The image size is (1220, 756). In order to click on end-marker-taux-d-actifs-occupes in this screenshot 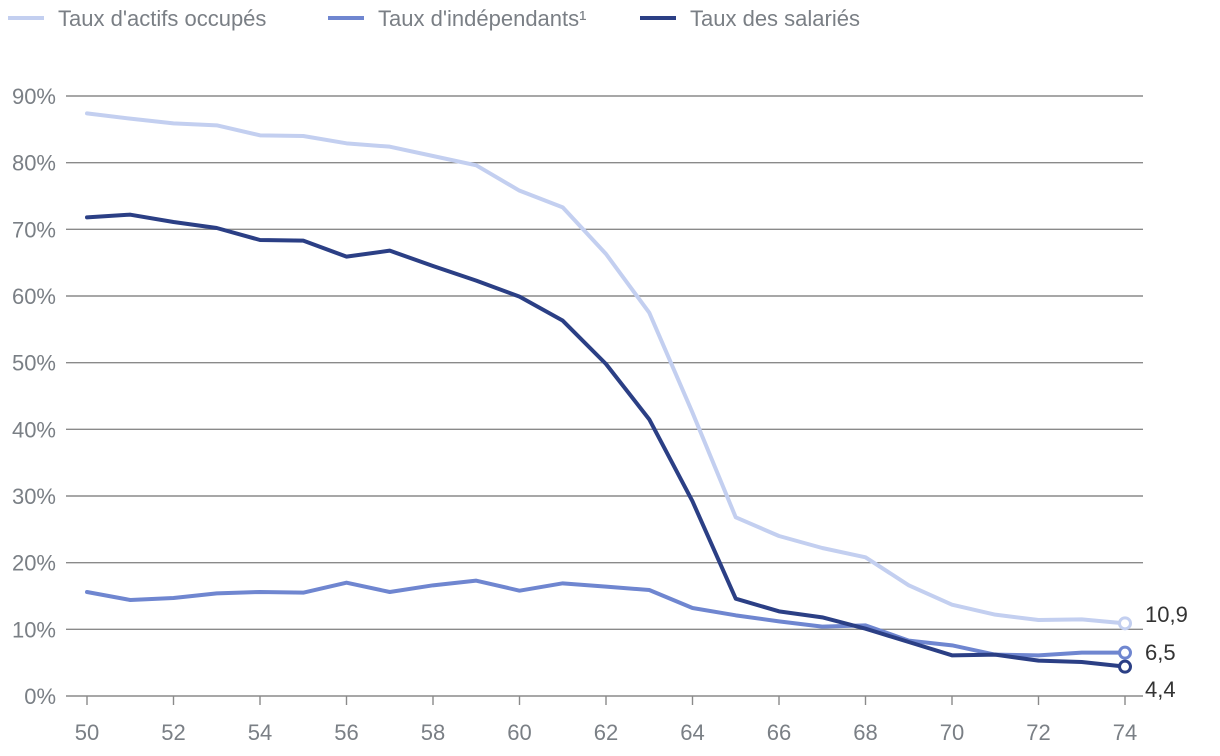, I will do `click(1125, 623)`.